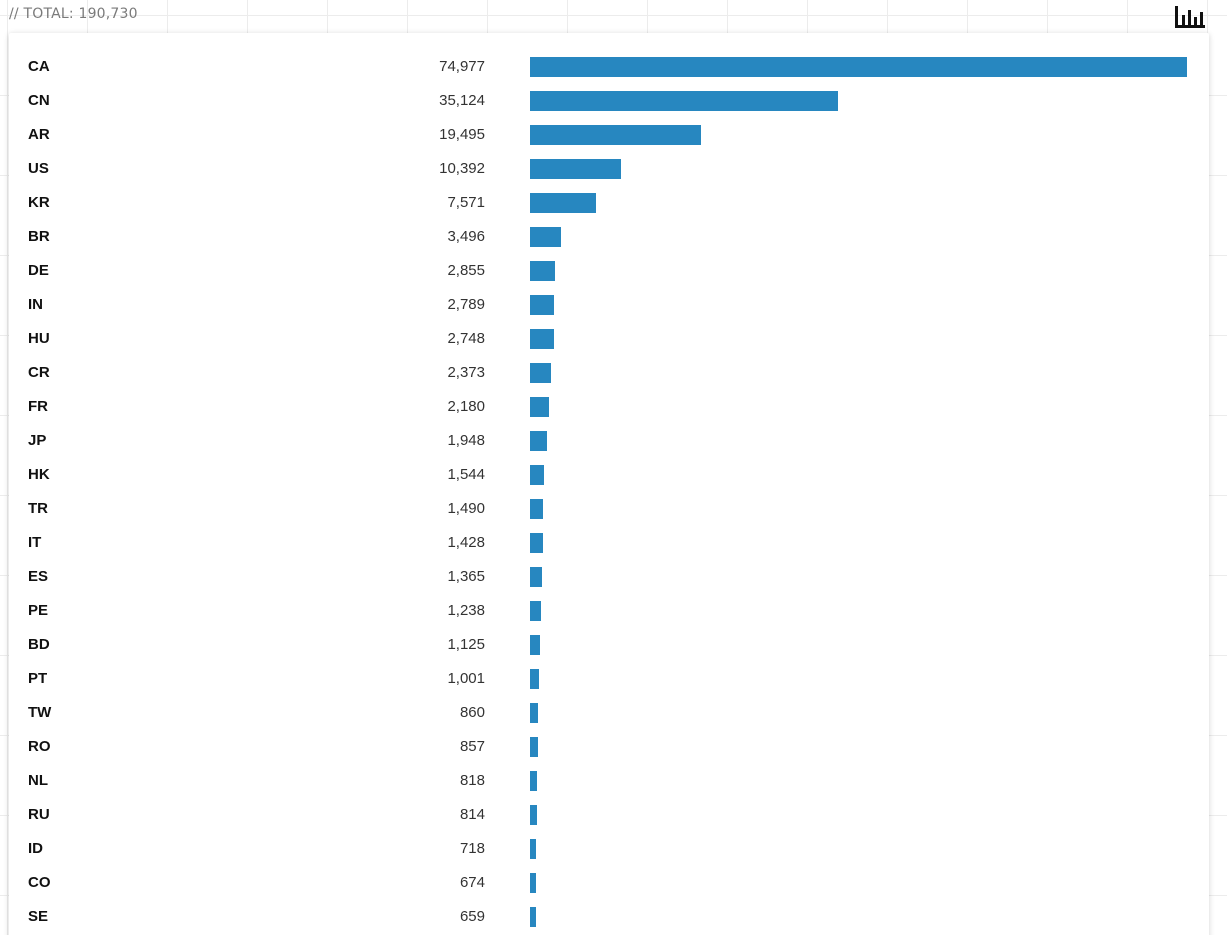  What do you see at coordinates (38, 610) in the screenshot?
I see `country-code-label: PE` at bounding box center [38, 610].